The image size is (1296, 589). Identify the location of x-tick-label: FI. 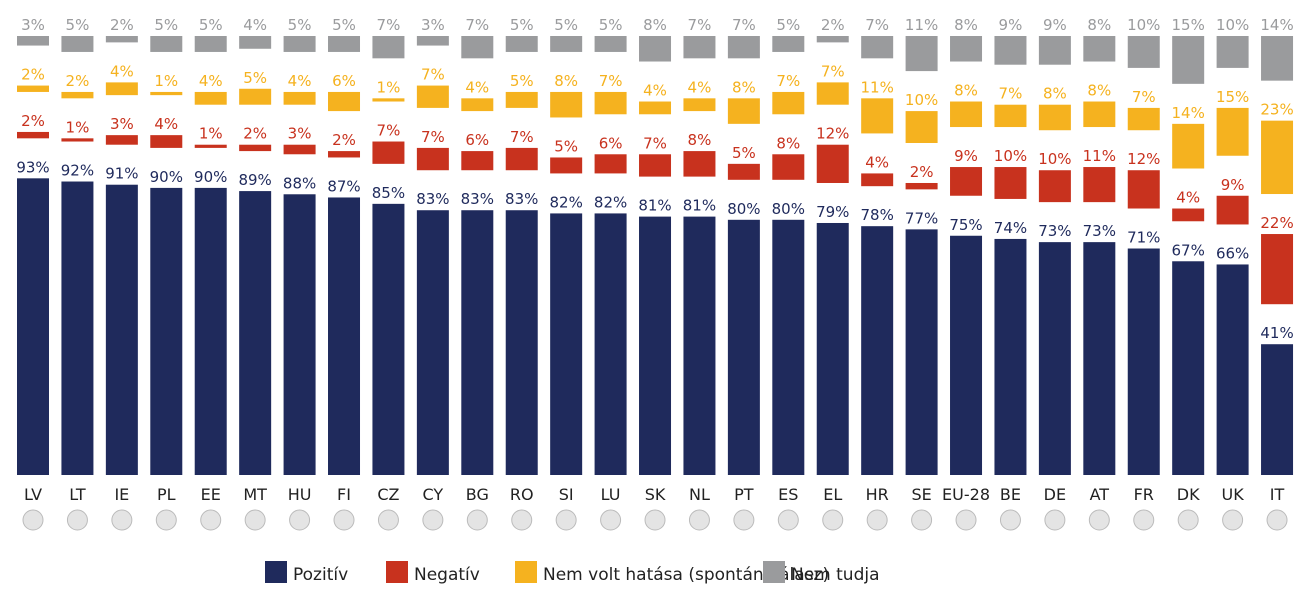
(344, 494).